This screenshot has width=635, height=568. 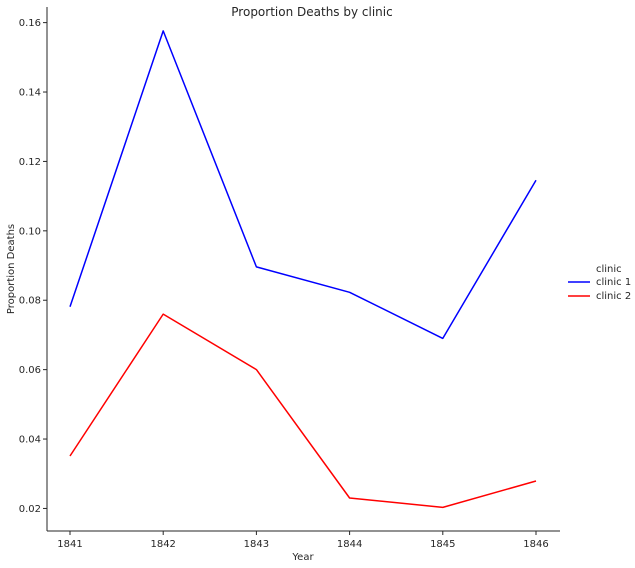 I want to click on y-tick-label: 0.16, so click(x=30, y=23).